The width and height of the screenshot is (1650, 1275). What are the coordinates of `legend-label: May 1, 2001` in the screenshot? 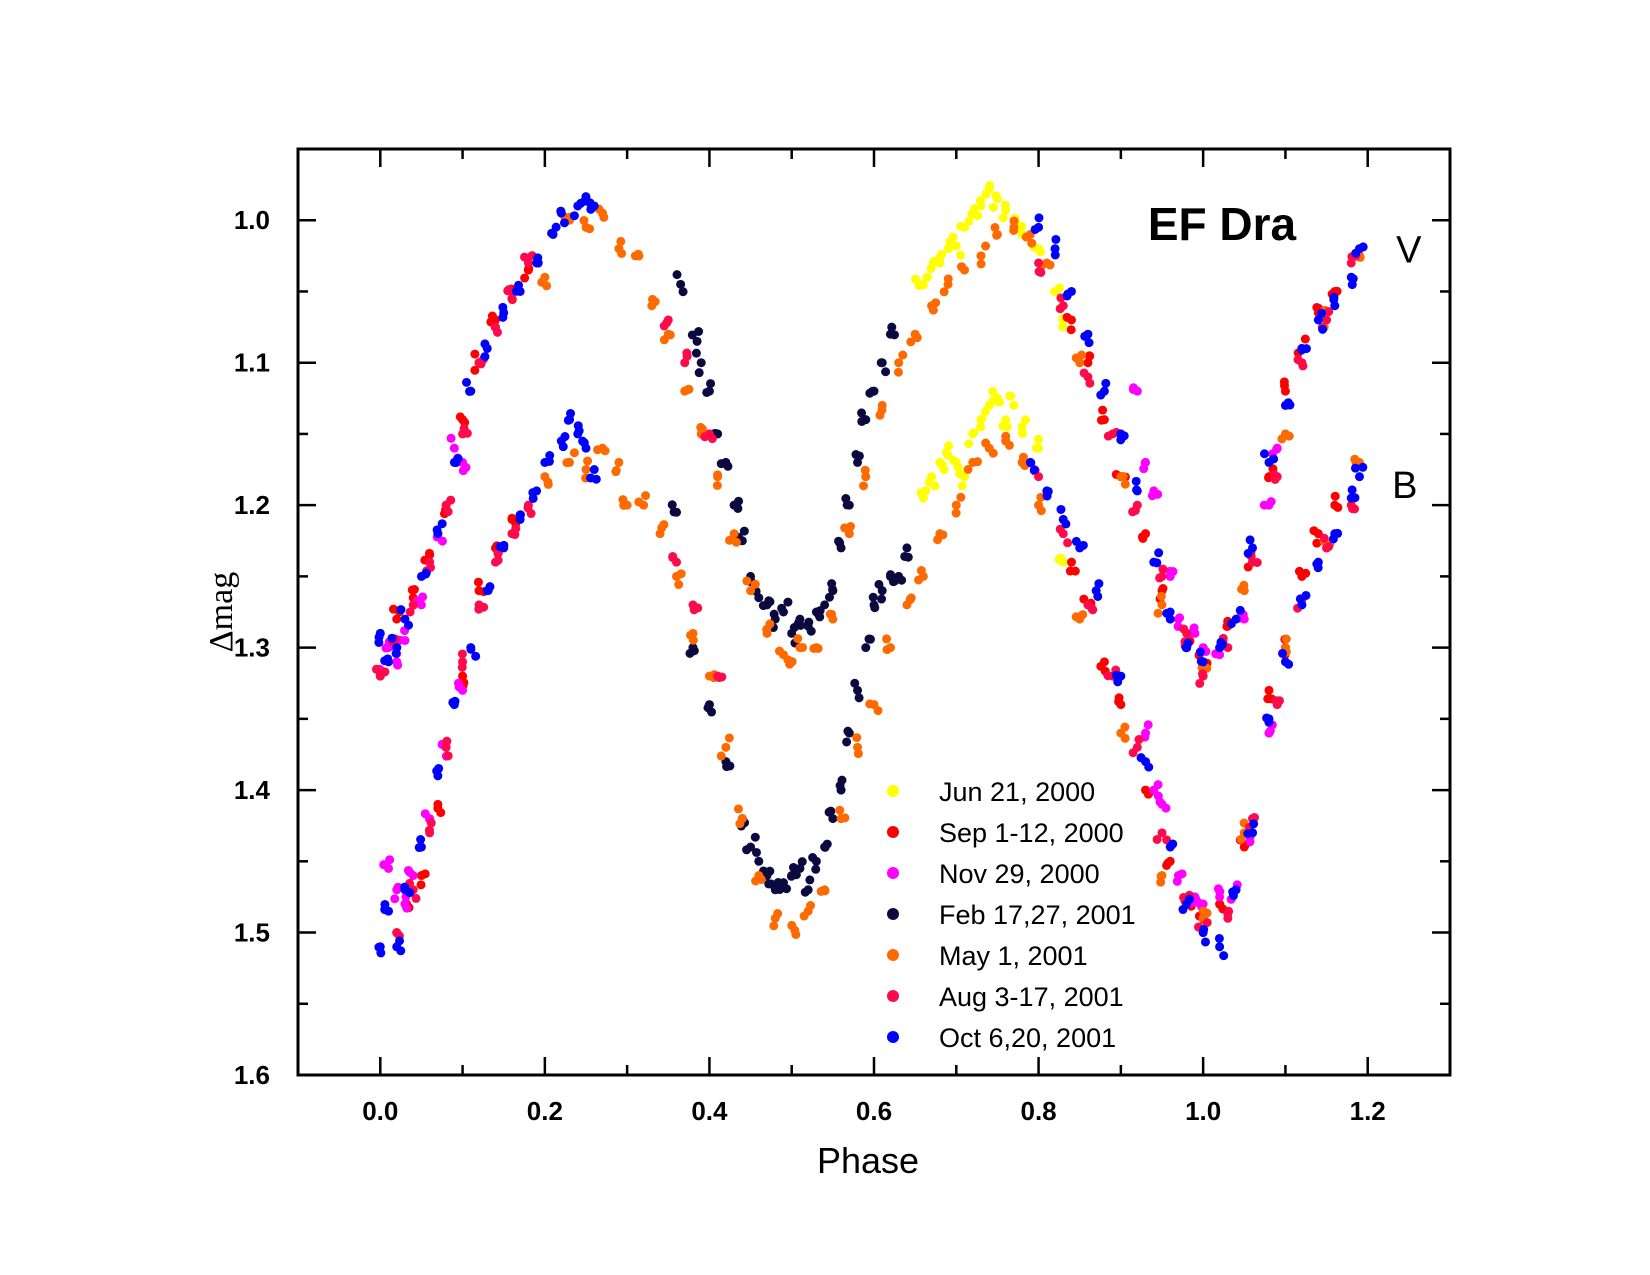 It's located at (1013, 956).